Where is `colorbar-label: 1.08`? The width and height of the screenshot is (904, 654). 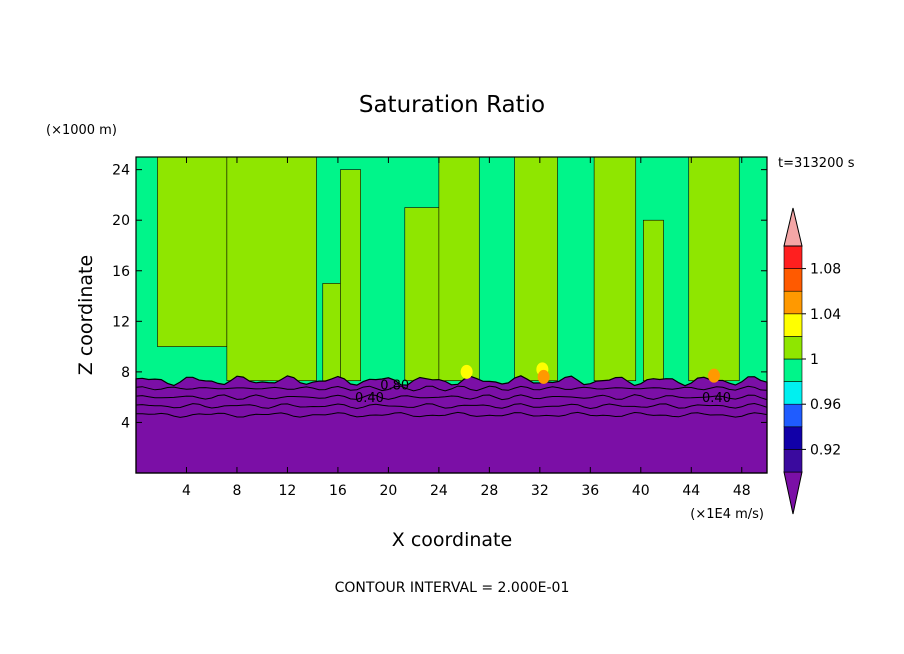 colorbar-label: 1.08 is located at coordinates (825, 270).